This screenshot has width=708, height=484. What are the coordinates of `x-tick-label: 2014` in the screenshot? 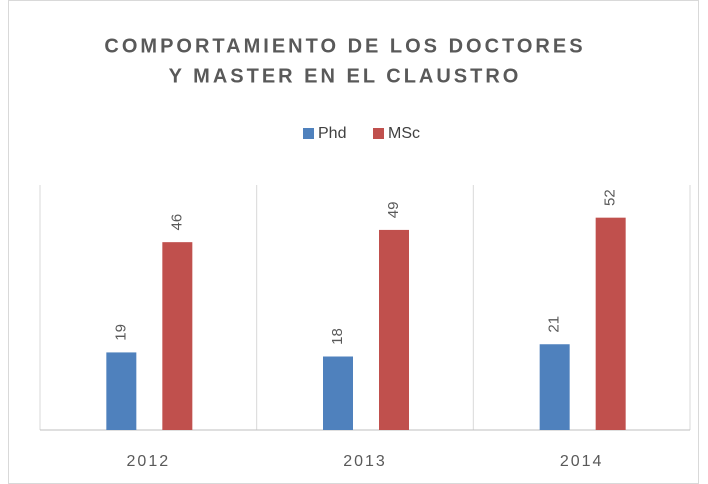 It's located at (582, 461).